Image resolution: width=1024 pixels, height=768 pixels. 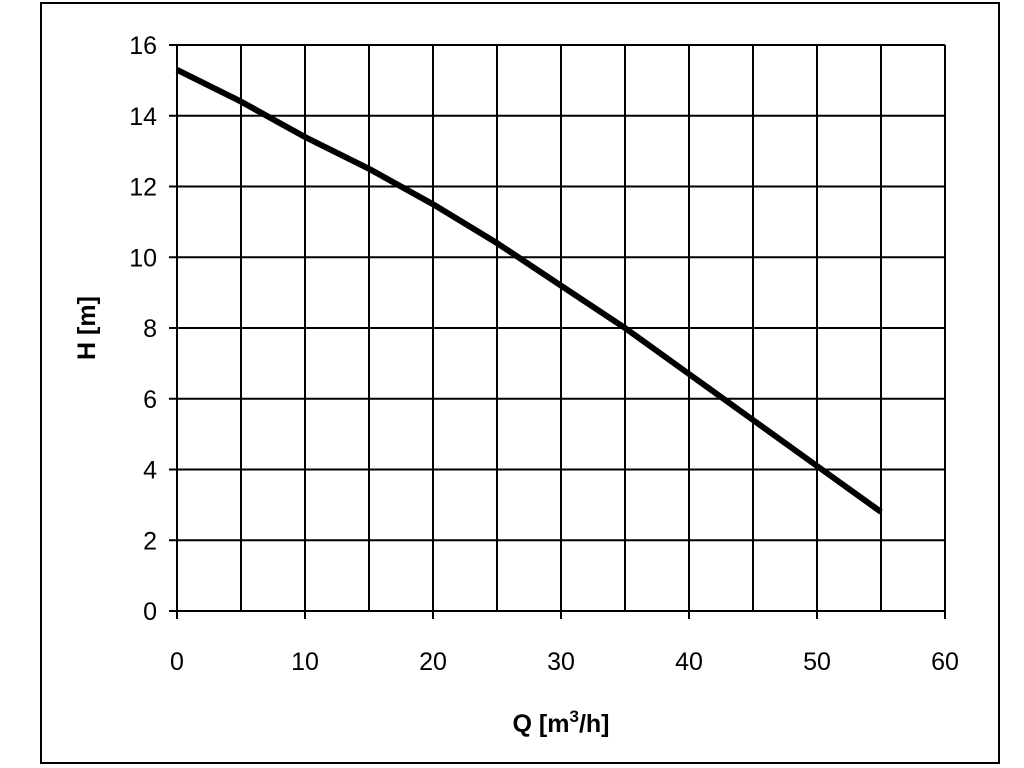 I want to click on x-tick-label: 60, so click(x=945, y=662).